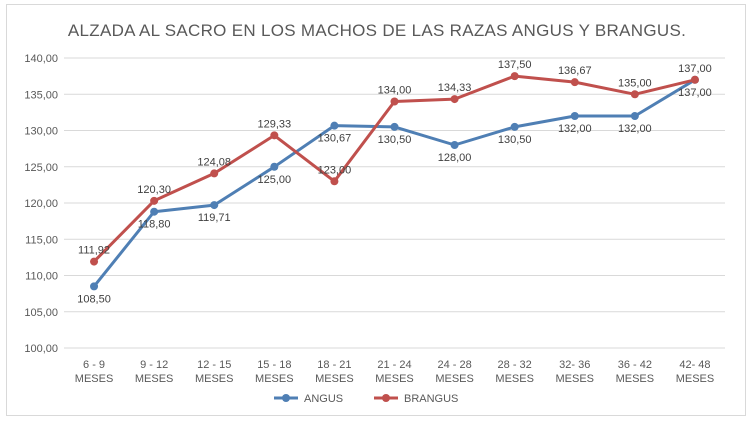 Image resolution: width=753 pixels, height=423 pixels. I want to click on y-tick-label: 115,00, so click(41, 240).